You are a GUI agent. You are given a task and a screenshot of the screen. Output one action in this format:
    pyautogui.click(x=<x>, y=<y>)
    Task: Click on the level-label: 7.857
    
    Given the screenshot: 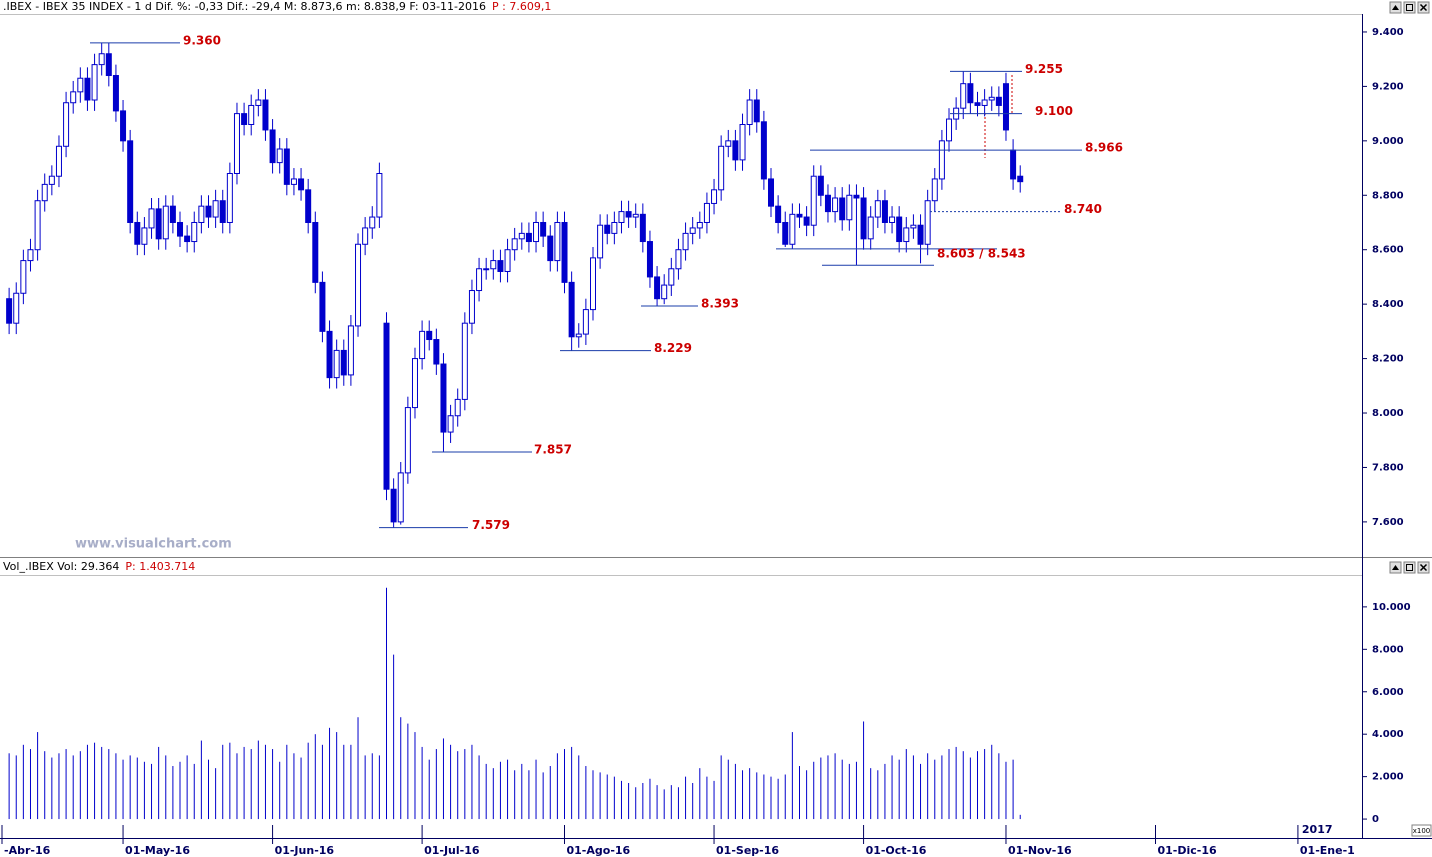 What is the action you would take?
    pyautogui.click(x=553, y=449)
    